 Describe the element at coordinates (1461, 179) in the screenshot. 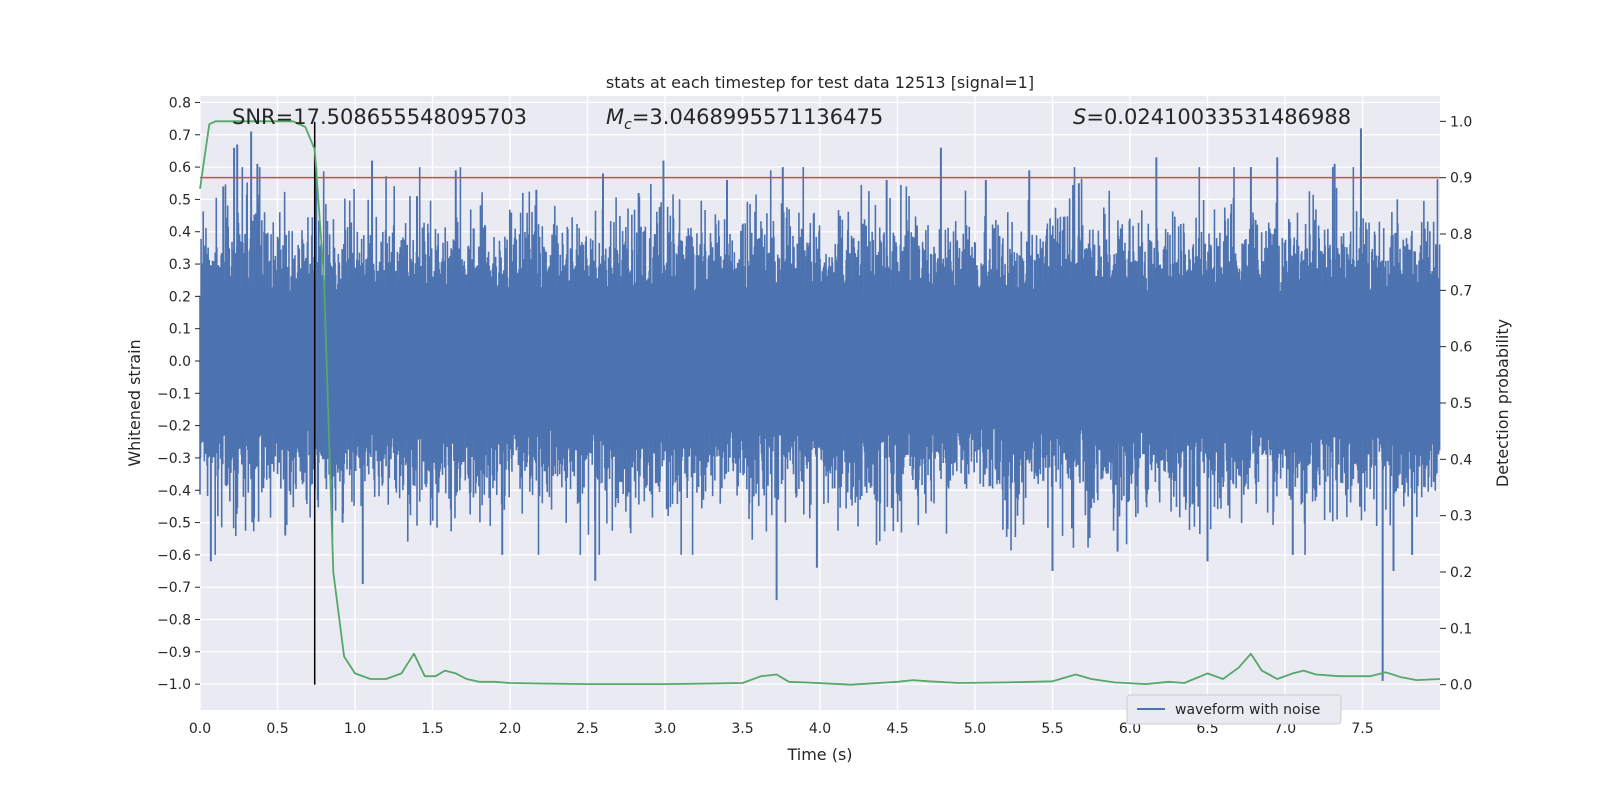

I see `right-y-tick-label: 0.9` at that location.